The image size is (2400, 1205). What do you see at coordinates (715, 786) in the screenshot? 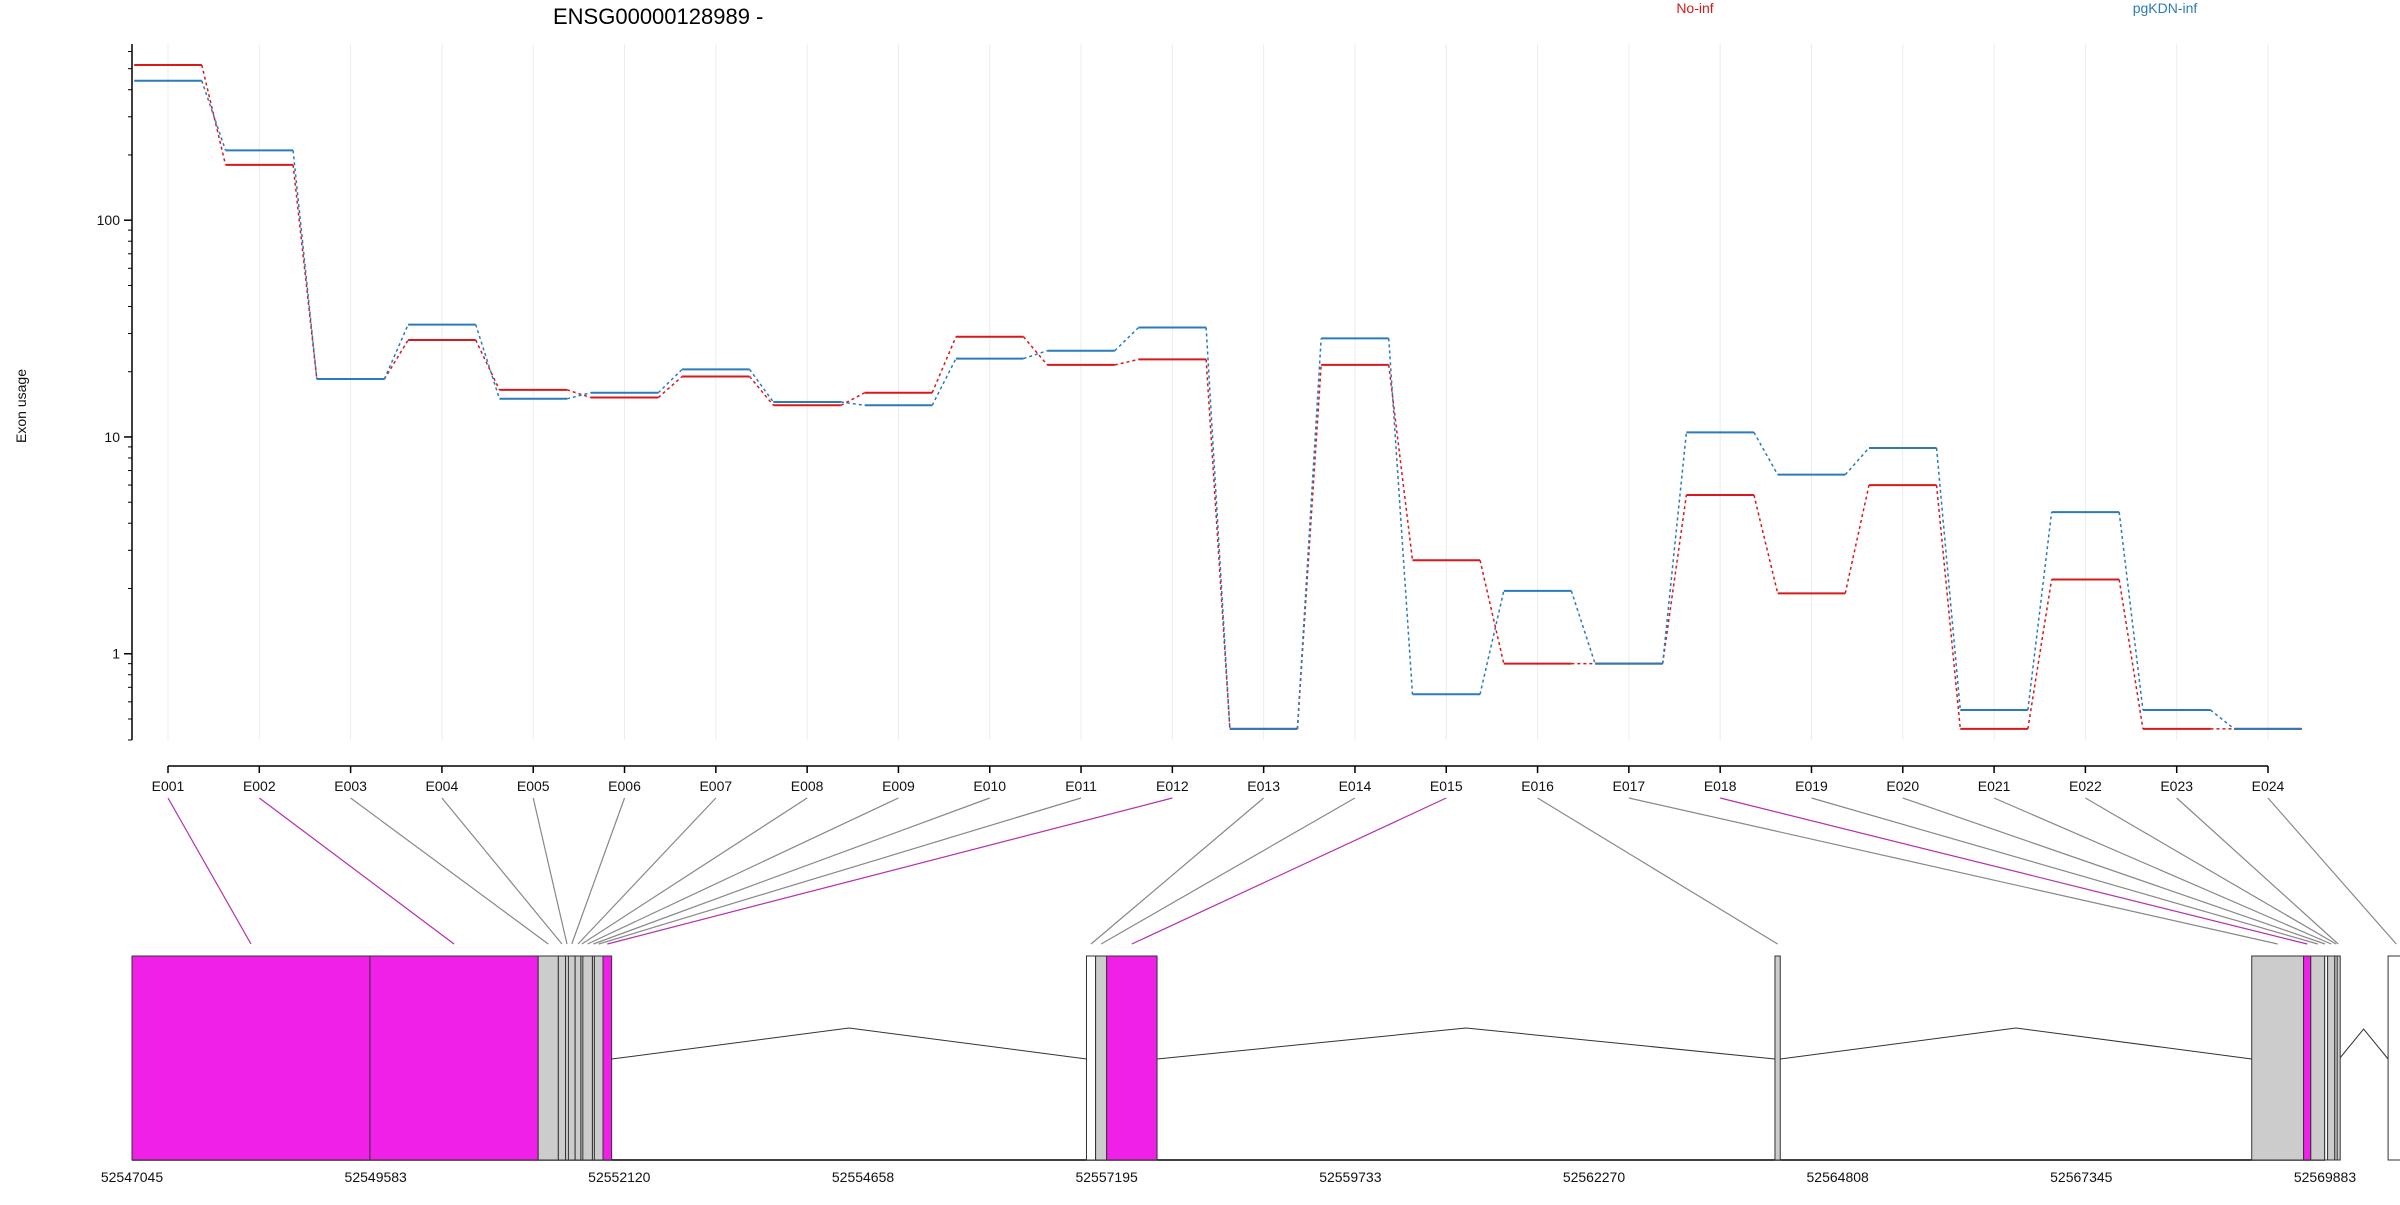
I see `x-tick-label-e007: E007` at bounding box center [715, 786].